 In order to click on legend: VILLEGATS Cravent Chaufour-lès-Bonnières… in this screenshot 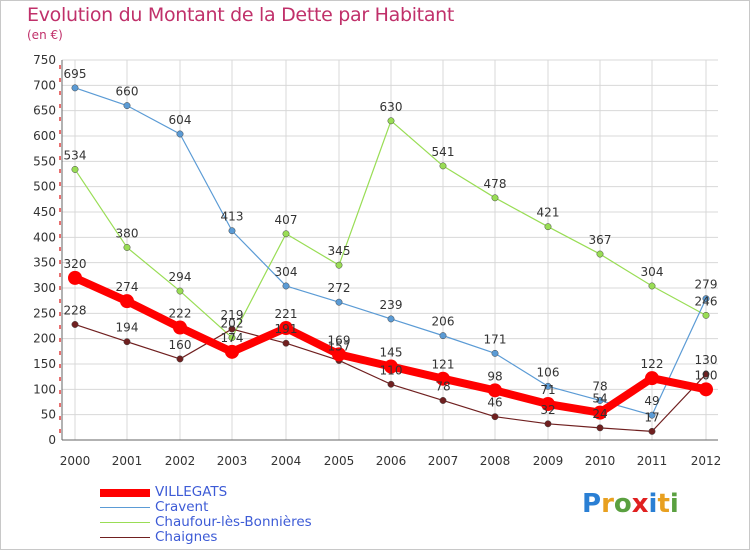, I will do `click(206, 515)`.